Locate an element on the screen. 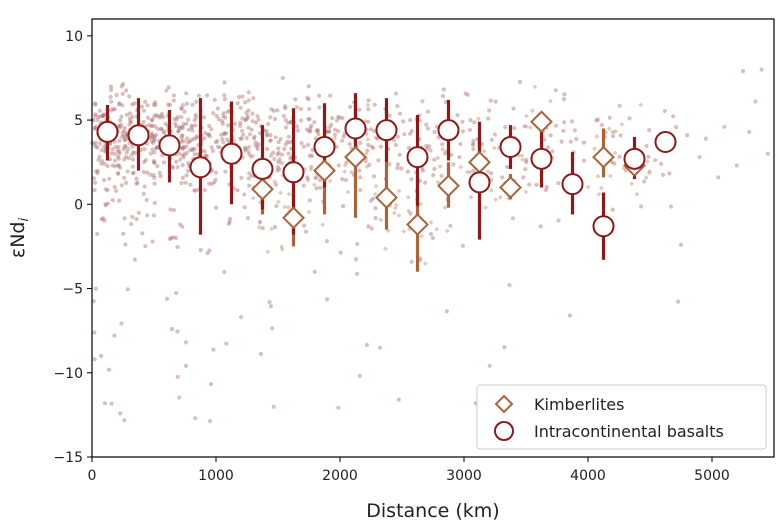 The width and height of the screenshot is (777, 525). kimberlite-point is located at coordinates (386, 197).